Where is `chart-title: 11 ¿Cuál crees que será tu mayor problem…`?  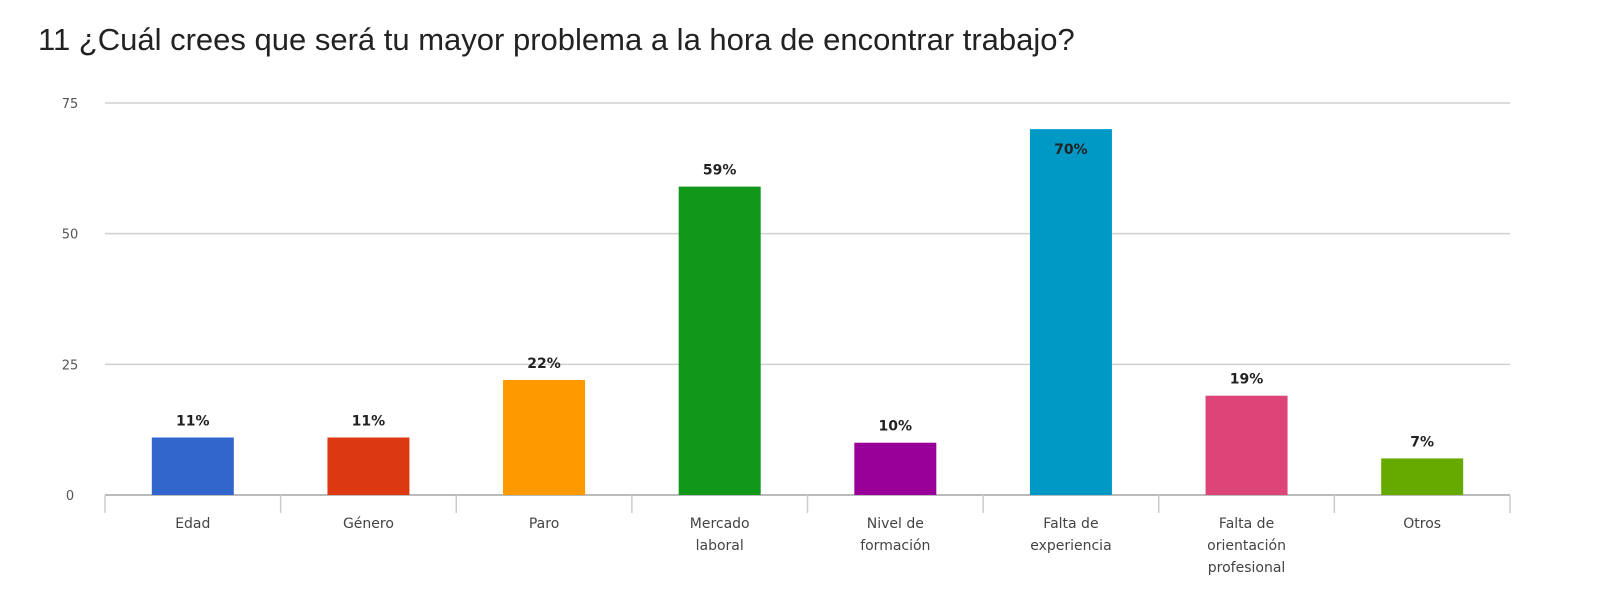 chart-title: 11 ¿Cuál crees que será tu mayor problem… is located at coordinates (556, 39).